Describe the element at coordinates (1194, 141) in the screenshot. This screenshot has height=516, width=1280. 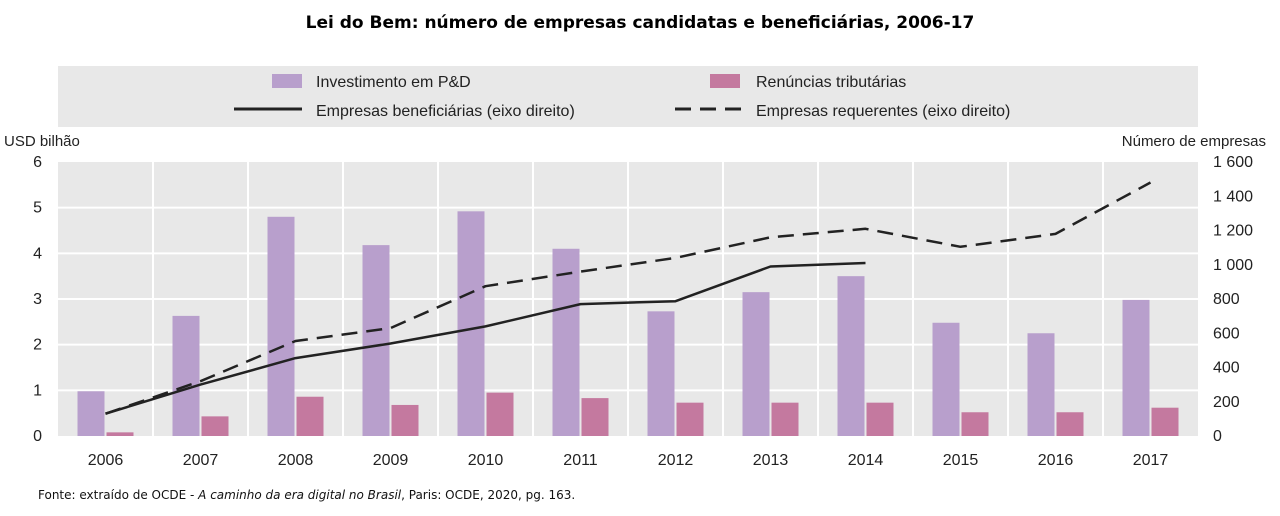
I see `y-axis-right-title: Número de empresas` at that location.